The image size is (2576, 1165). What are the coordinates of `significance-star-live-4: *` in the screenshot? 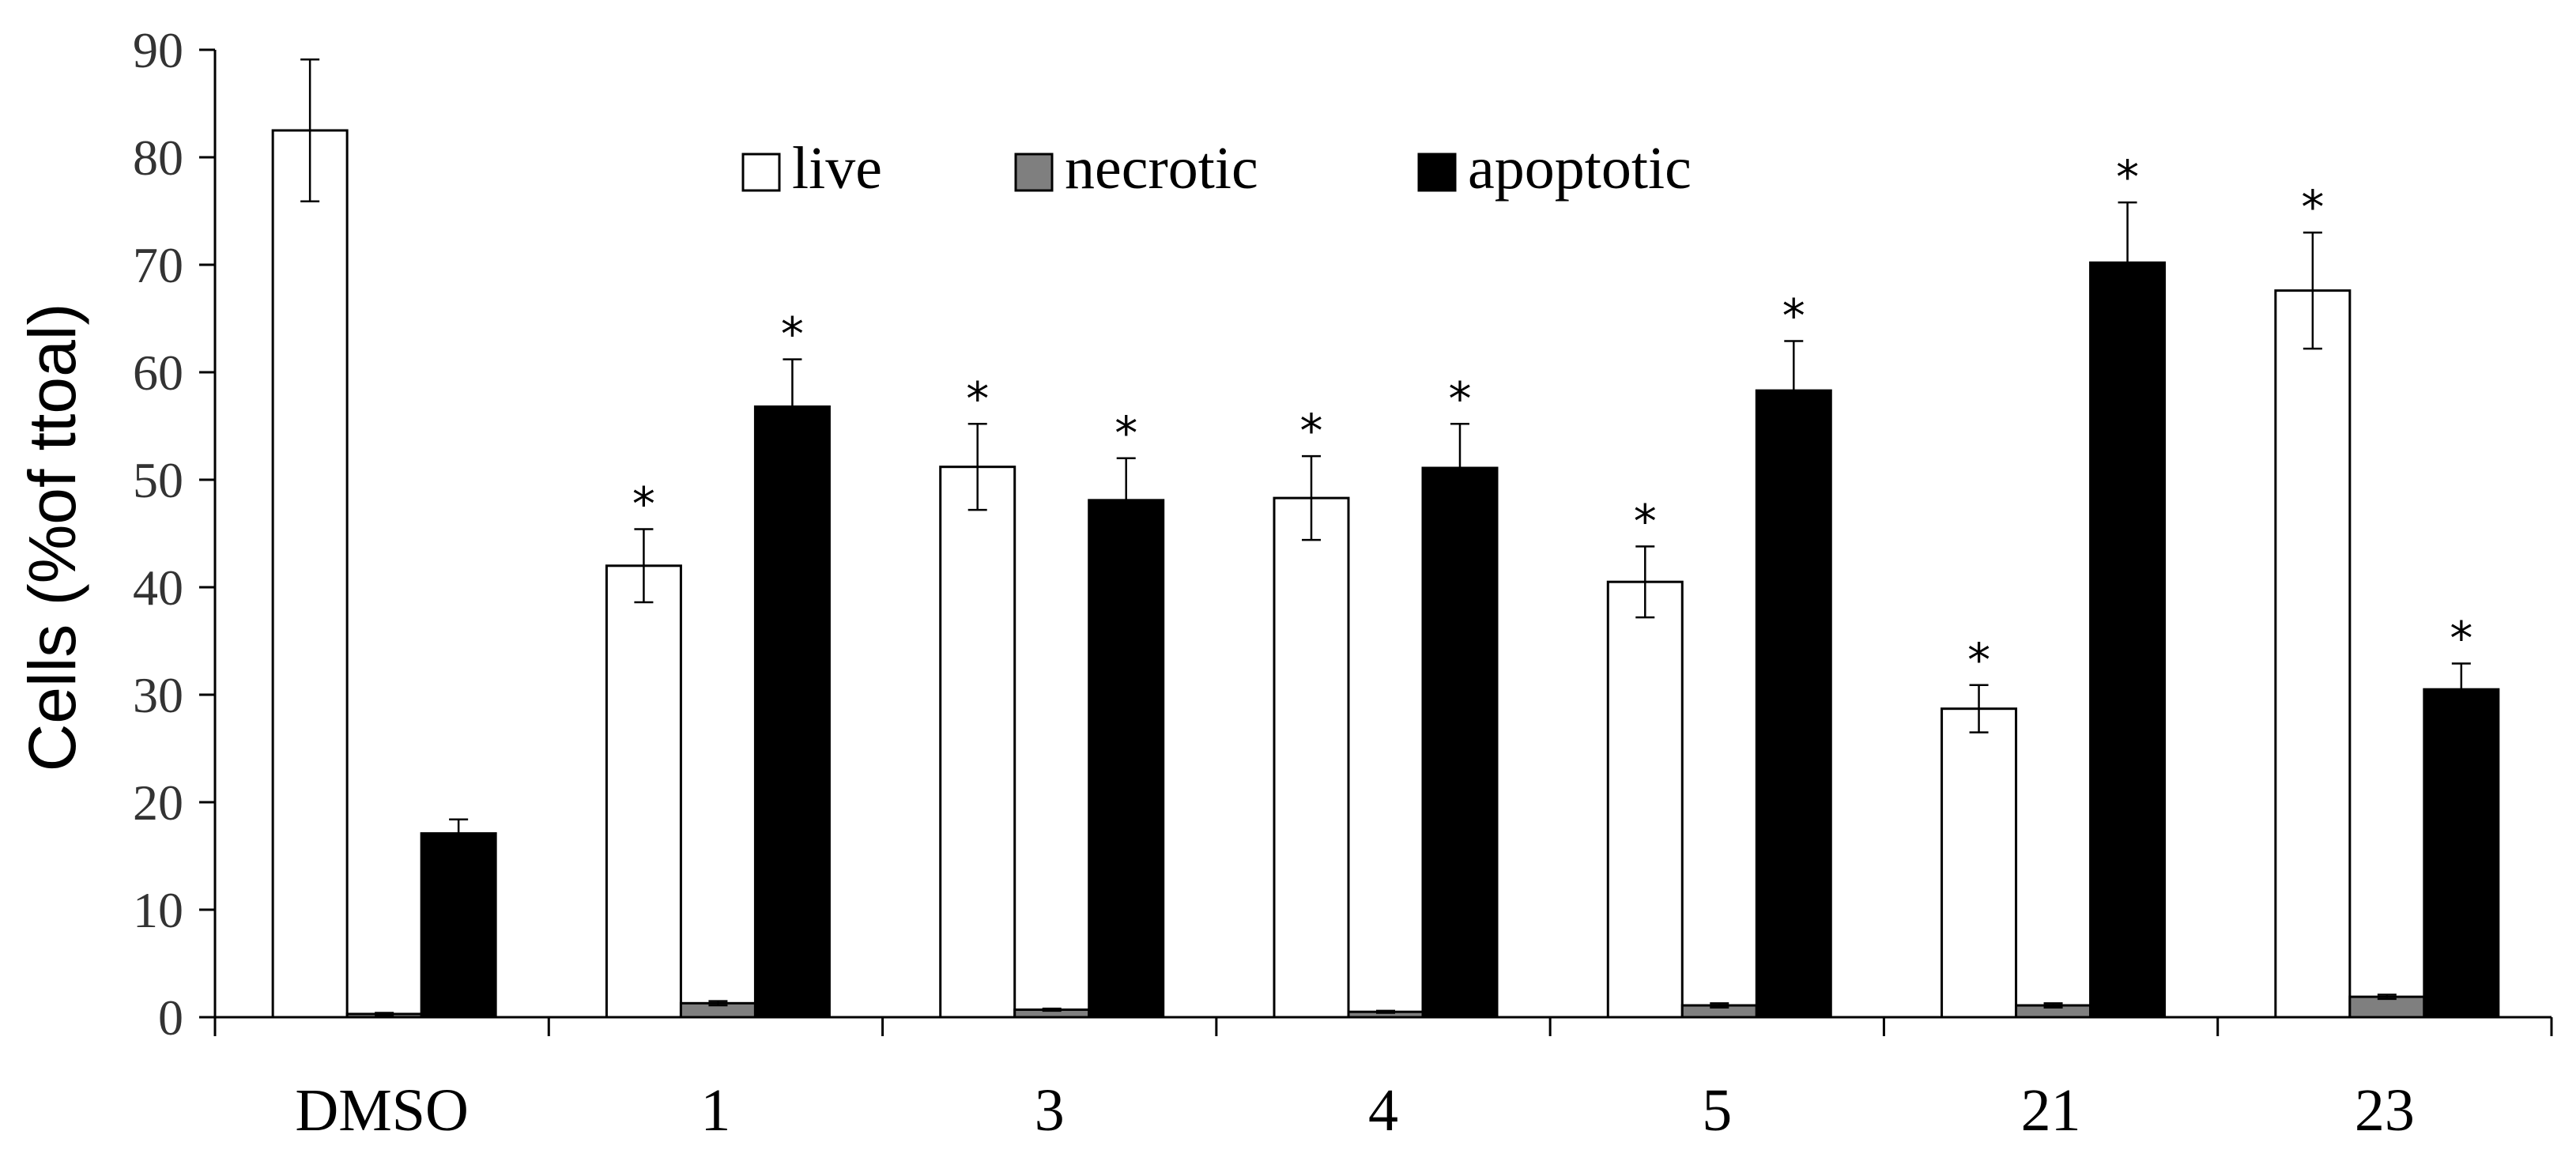 It's located at (1311, 431).